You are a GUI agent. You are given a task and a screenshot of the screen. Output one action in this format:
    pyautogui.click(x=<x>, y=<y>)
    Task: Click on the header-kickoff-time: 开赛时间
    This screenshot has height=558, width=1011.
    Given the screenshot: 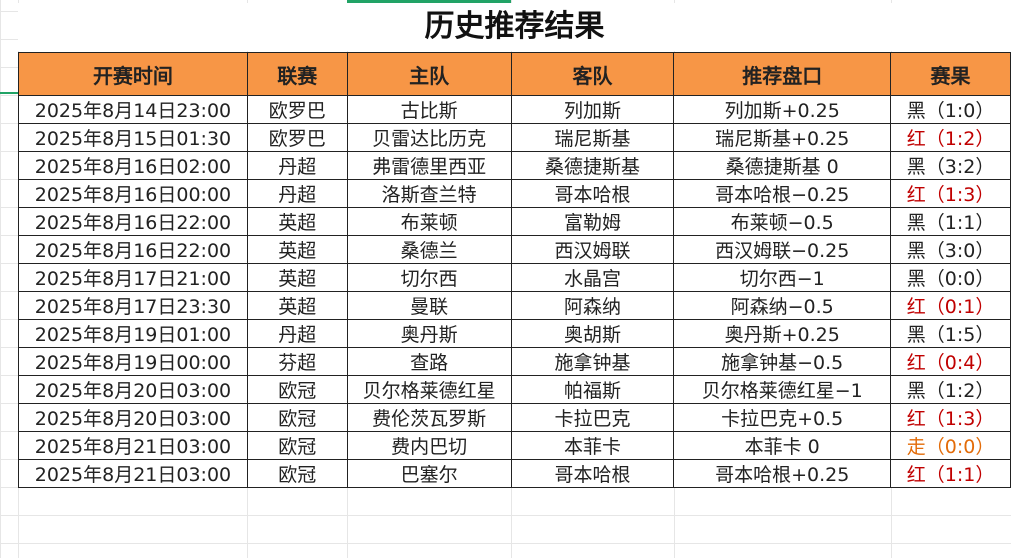 What is the action you would take?
    pyautogui.click(x=133, y=74)
    